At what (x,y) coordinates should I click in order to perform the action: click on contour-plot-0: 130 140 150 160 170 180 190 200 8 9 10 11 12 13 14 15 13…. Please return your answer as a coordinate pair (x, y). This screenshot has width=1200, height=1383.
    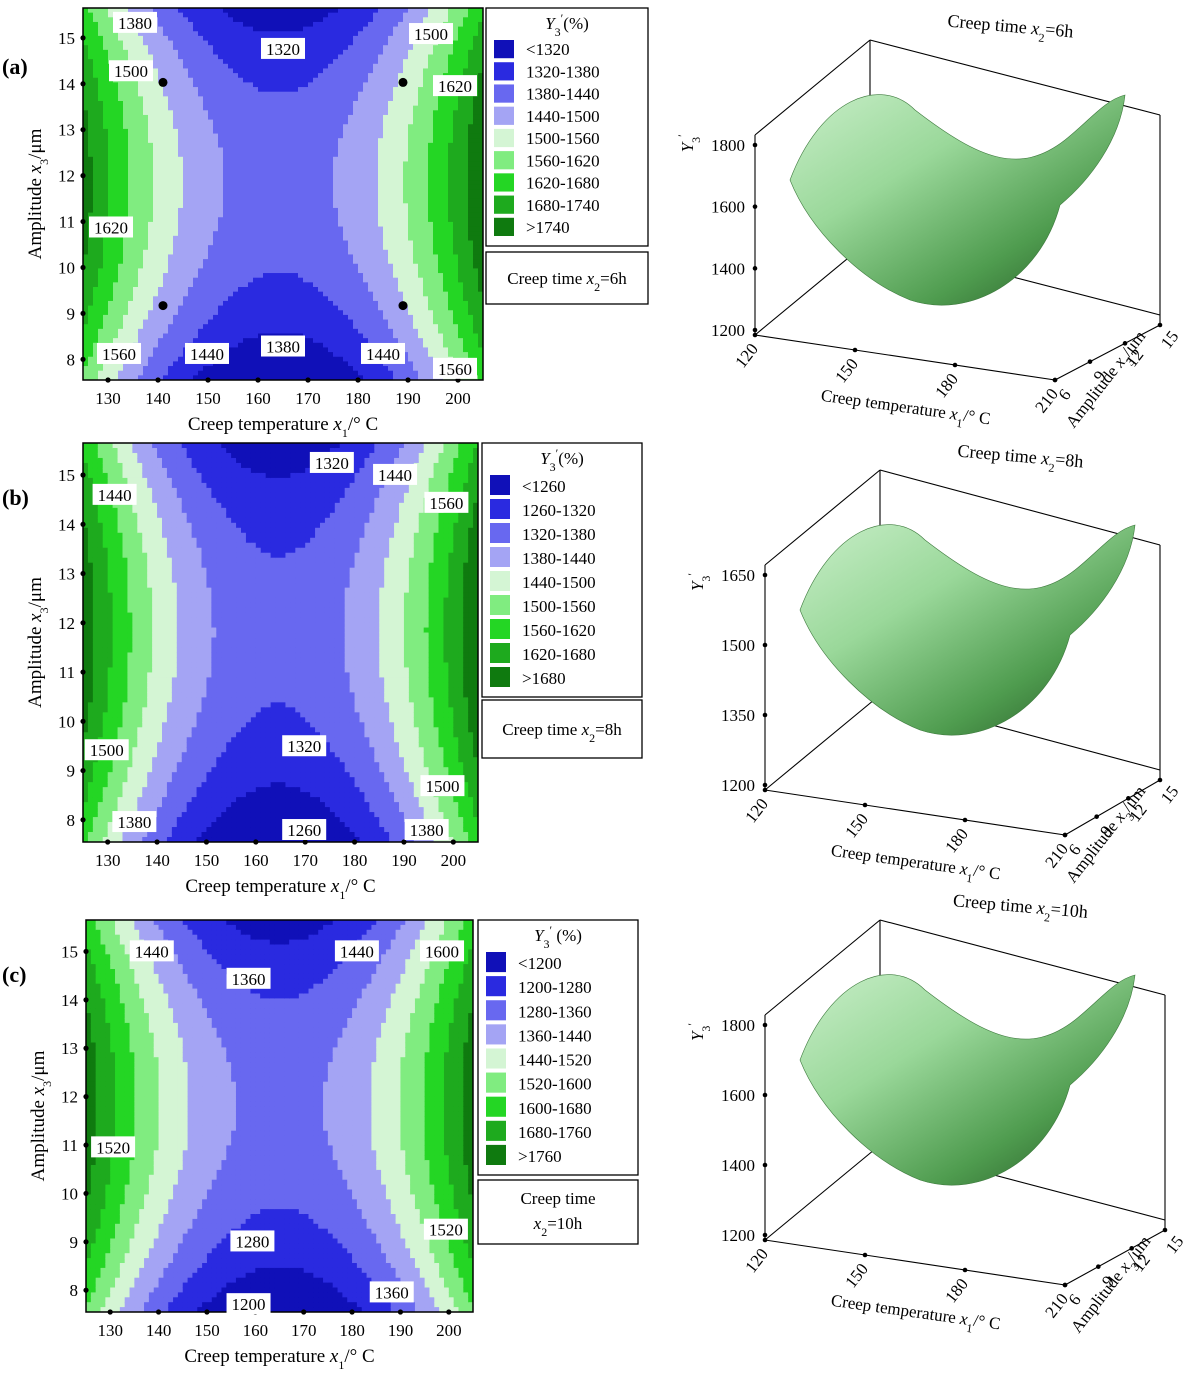
    Looking at the image, I should click on (243, 223).